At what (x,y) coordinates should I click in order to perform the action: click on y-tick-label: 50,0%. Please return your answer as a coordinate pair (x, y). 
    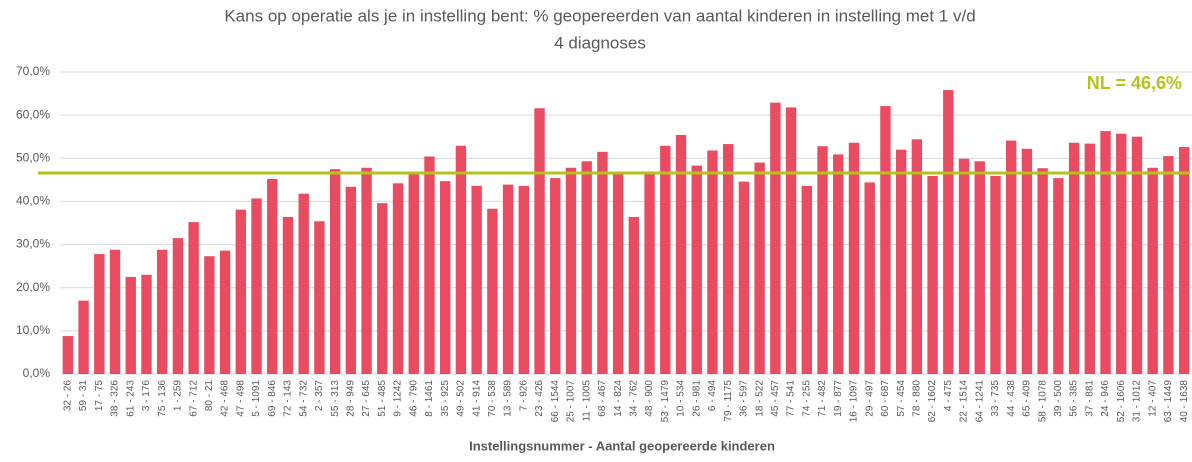
    Looking at the image, I should click on (33, 157).